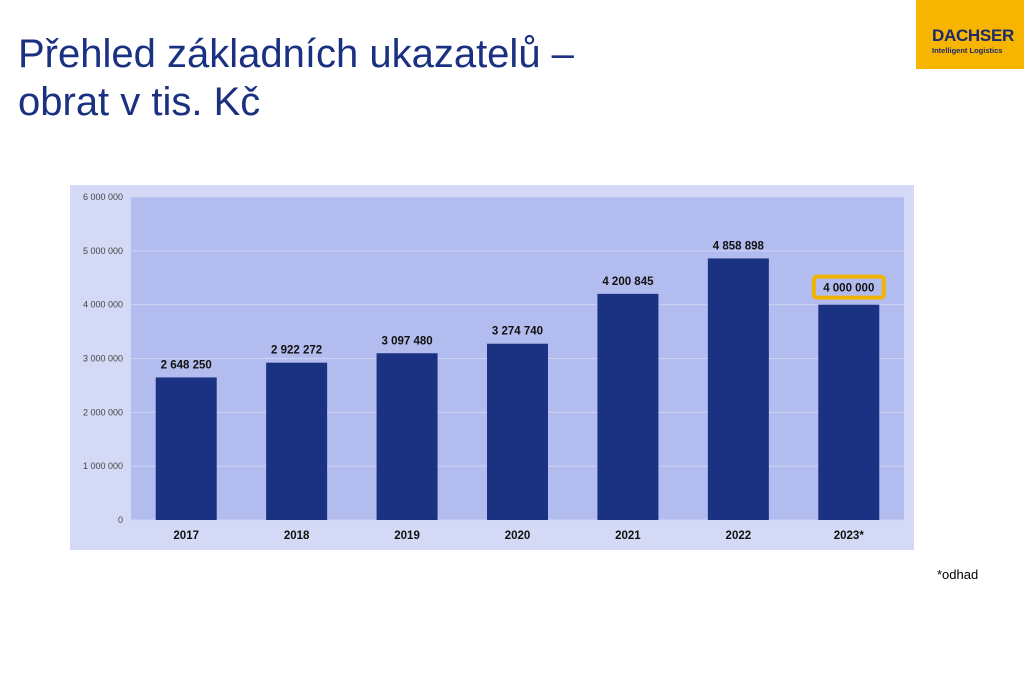 Image resolution: width=1024 pixels, height=683 pixels. What do you see at coordinates (406, 341) in the screenshot?
I see `data-label: 3 097 480` at bounding box center [406, 341].